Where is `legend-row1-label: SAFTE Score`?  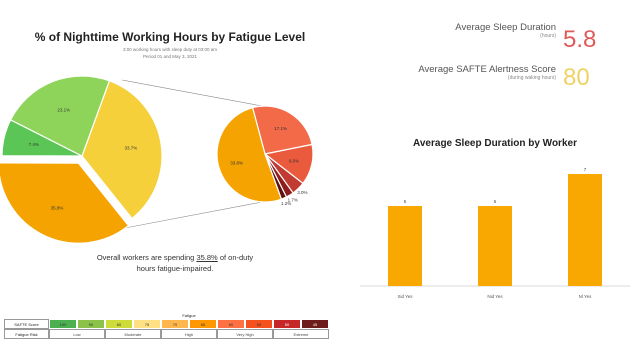
legend-row1-label: SAFTE Score is located at coordinates (26, 324).